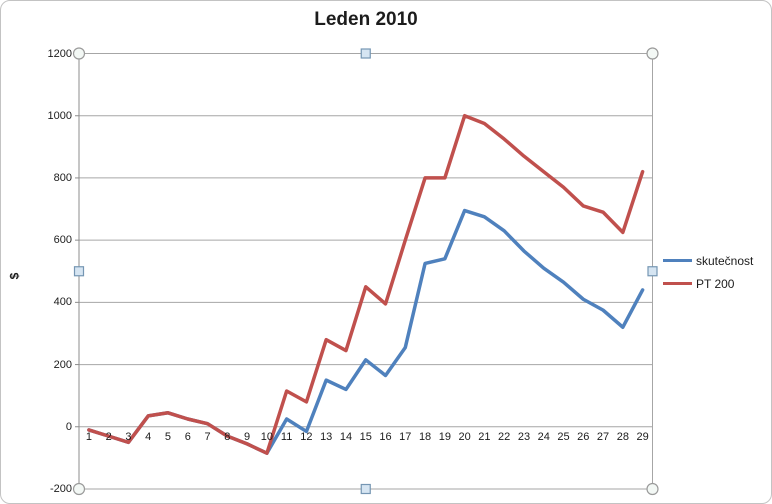 This screenshot has width=772, height=504. I want to click on x-tick-label: 29, so click(642, 437).